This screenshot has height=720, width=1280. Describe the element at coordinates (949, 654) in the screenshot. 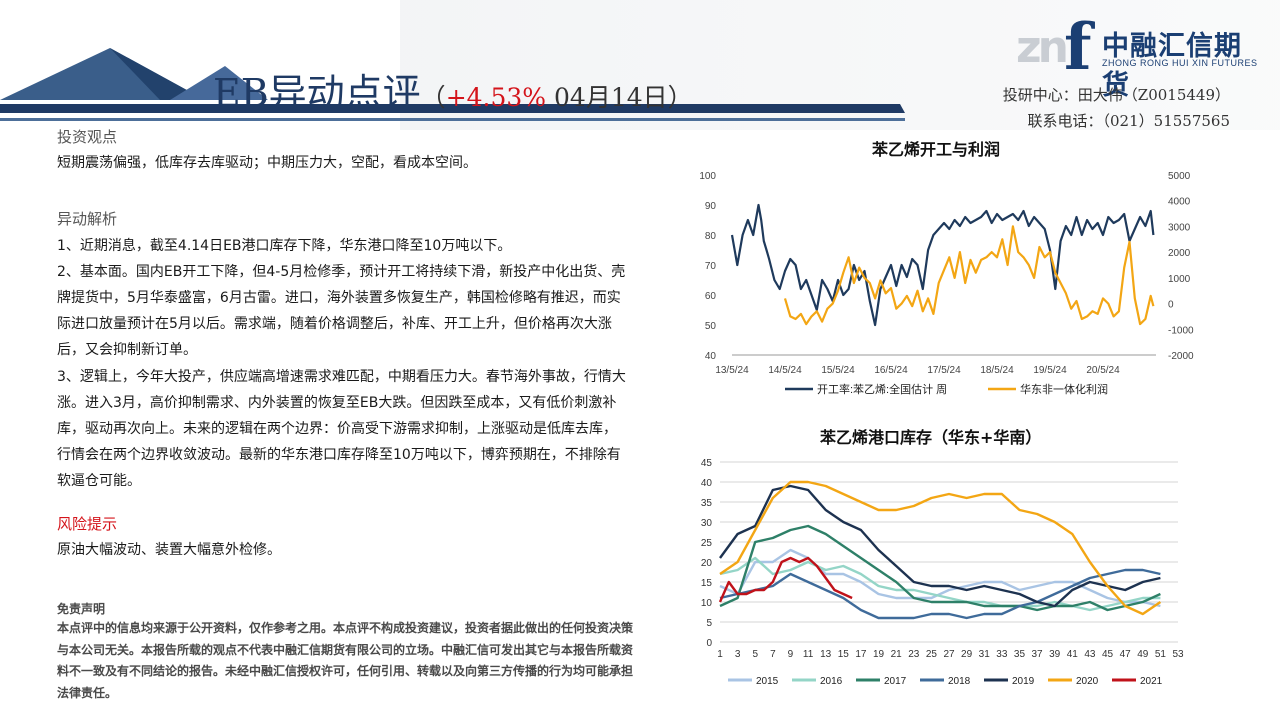

I see `x-tick-label: 27` at that location.